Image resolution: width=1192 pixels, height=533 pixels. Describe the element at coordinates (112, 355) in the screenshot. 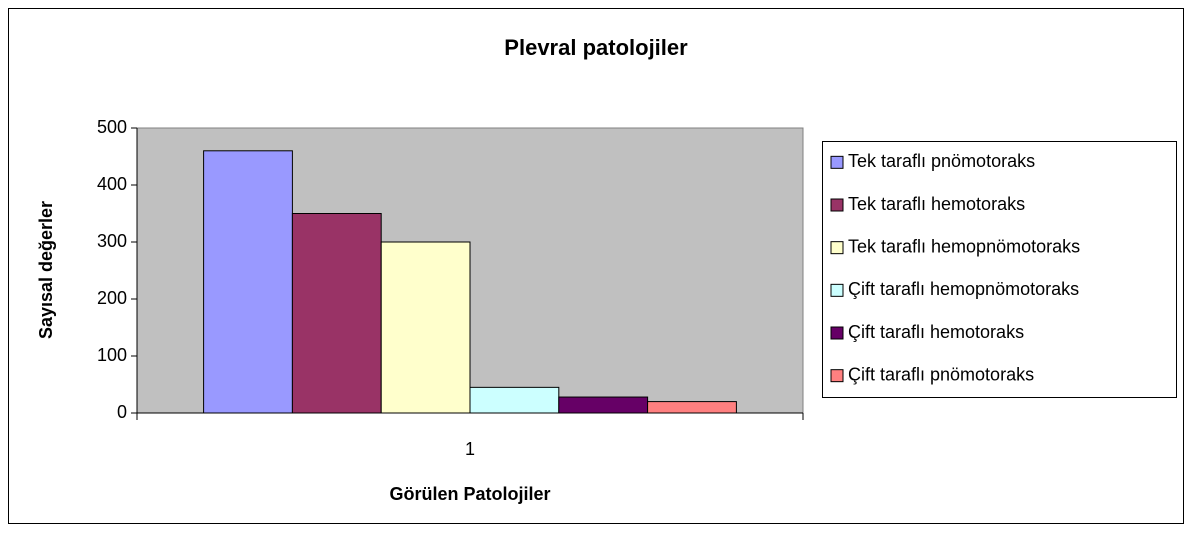

I see `y-tick-label: 100` at that location.